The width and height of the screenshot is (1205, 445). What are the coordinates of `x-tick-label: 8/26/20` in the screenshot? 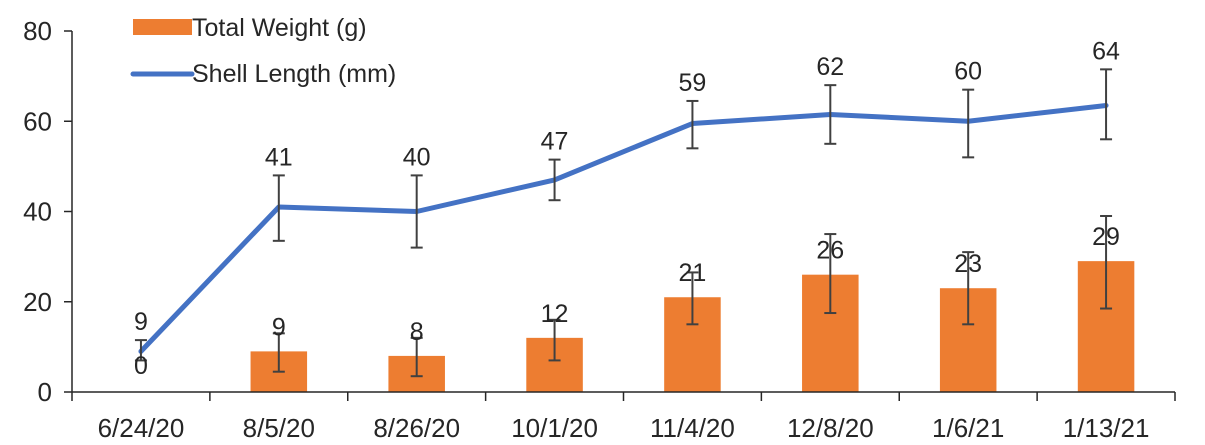 It's located at (416, 428).